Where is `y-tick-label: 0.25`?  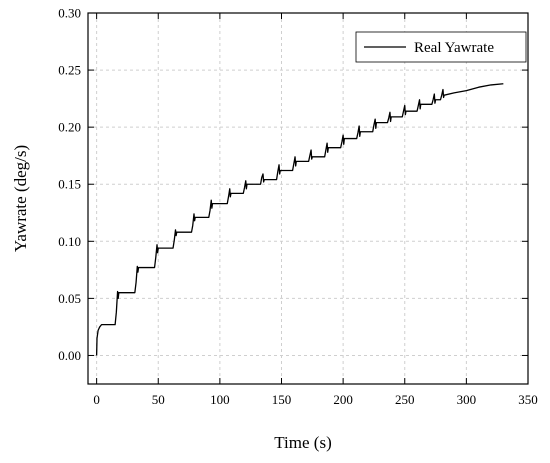
y-tick-label: 0.25 is located at coordinates (69, 70).